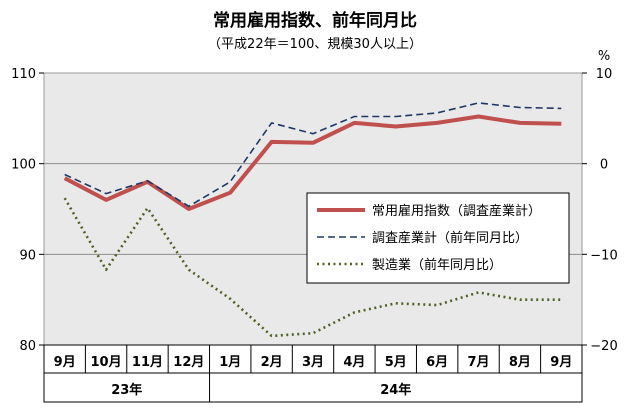 The height and width of the screenshot is (410, 630). Describe the element at coordinates (23, 165) in the screenshot. I see `left-tick-label: 100` at that location.